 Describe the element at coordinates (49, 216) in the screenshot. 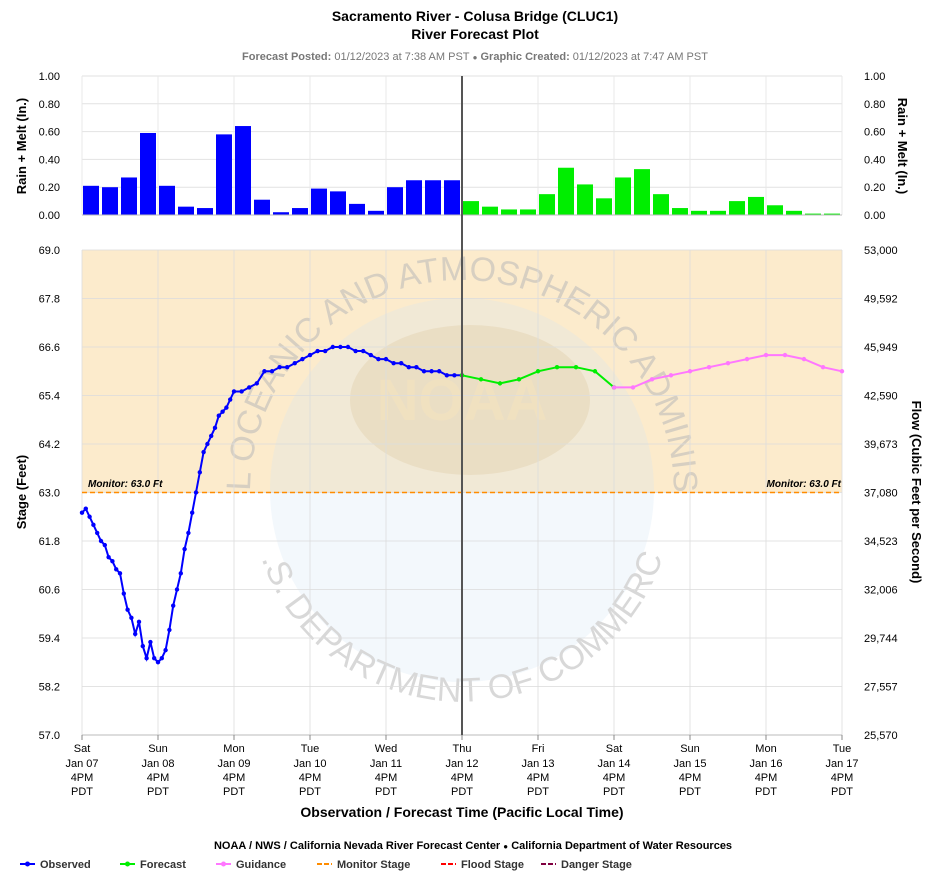

I see `precip-y-tick-label: 0.00` at that location.